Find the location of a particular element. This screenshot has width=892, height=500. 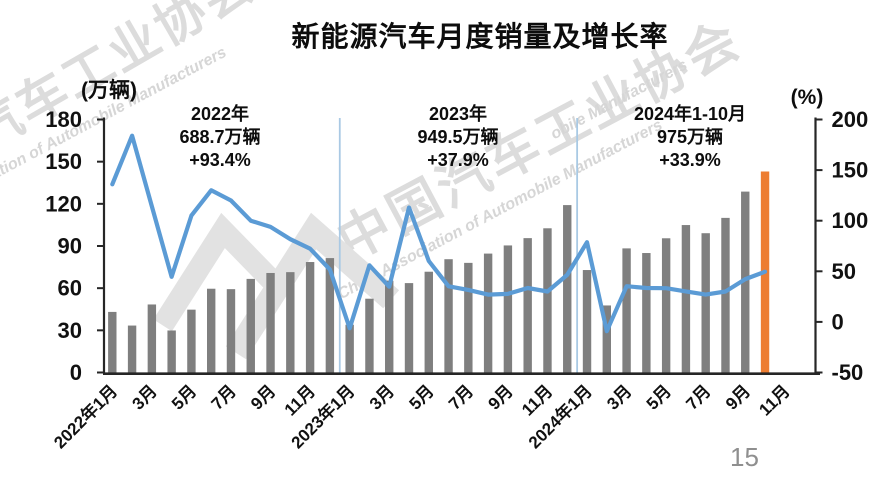

x-axis-label: 11月 is located at coordinates (774, 400).